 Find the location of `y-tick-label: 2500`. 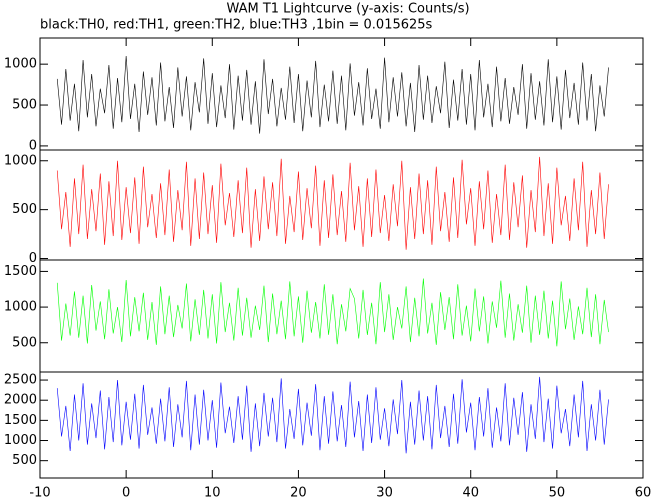

y-tick-label: 2500 is located at coordinates (20, 380).